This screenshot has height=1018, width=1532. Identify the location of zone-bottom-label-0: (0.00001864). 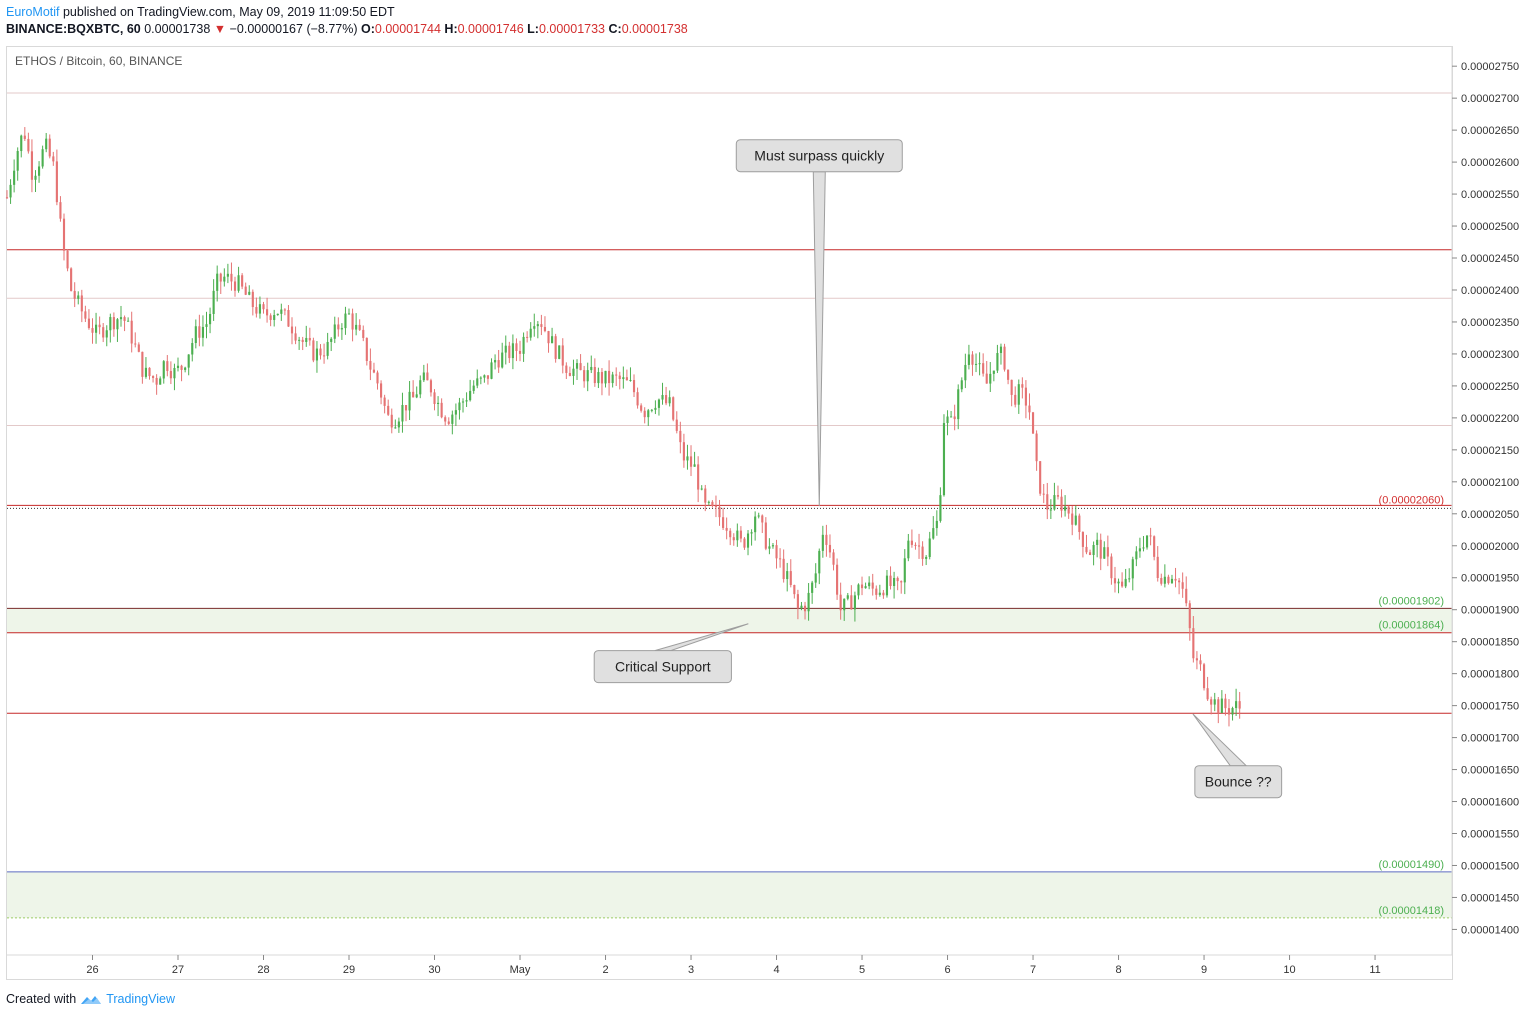
(1411, 626).